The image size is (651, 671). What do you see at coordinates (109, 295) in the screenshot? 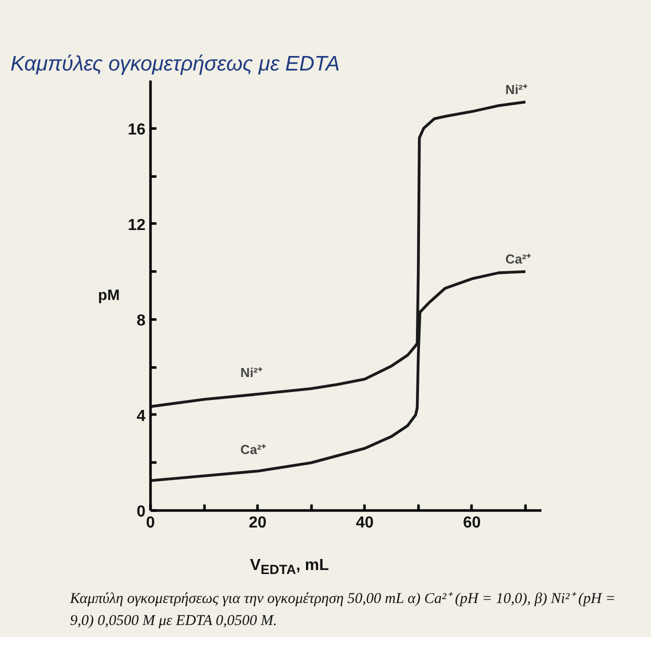
I see `y-axis-title: pM` at bounding box center [109, 295].